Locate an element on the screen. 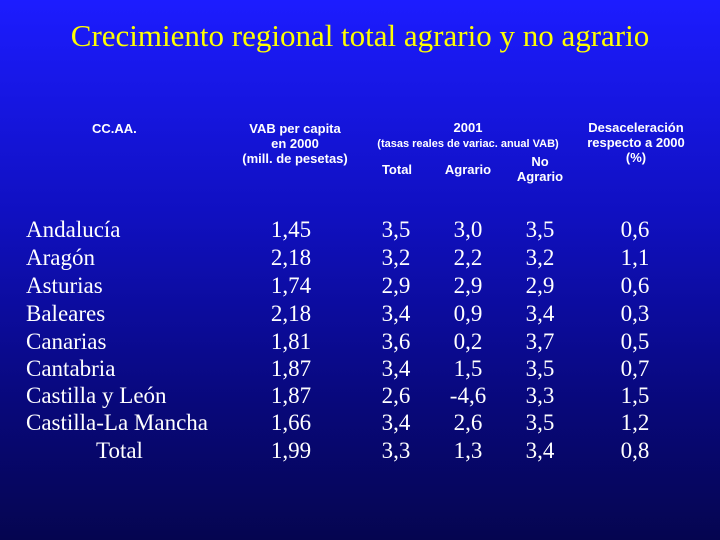 The image size is (720, 540). cell-no-agrario: 3,2 is located at coordinates (540, 257).